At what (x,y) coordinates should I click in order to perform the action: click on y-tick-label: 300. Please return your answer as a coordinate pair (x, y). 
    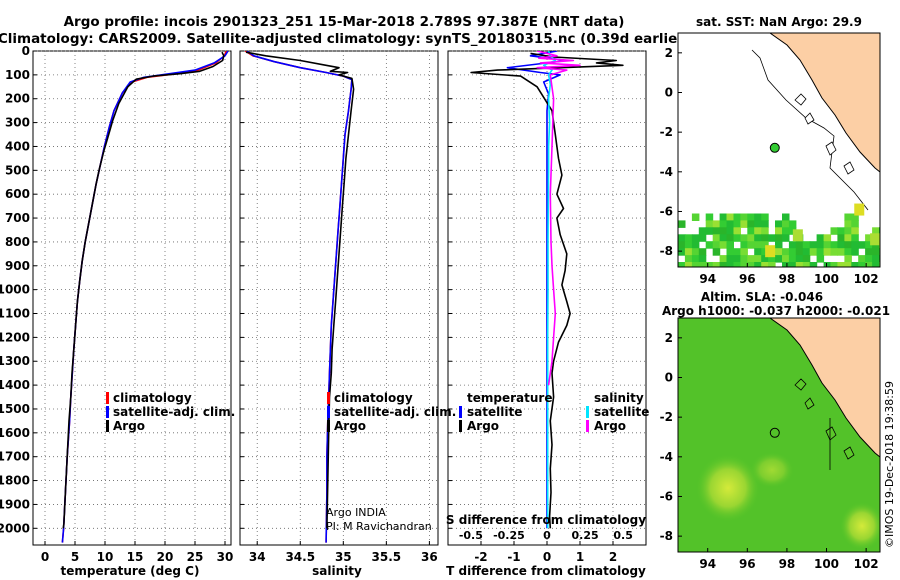
    Looking at the image, I should click on (17, 123).